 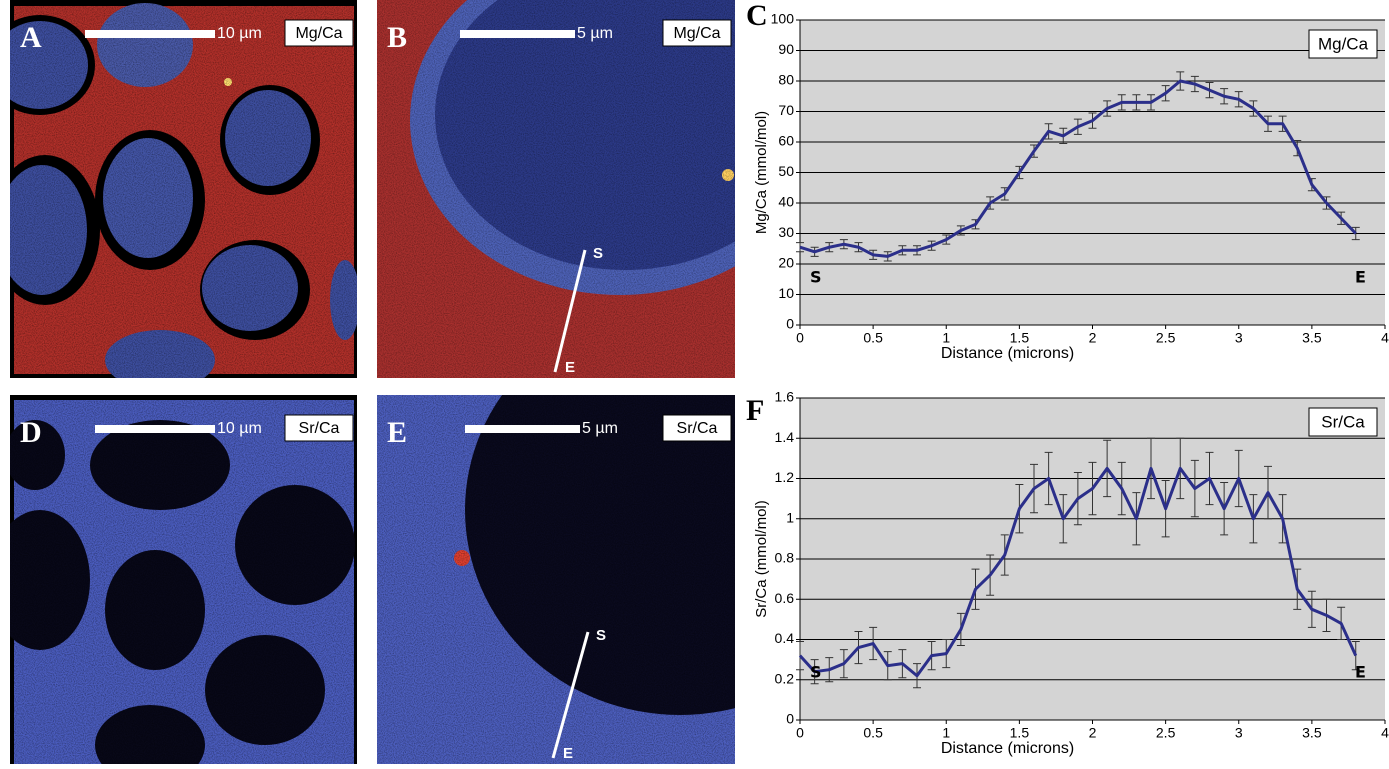 What do you see at coordinates (1355, 656) in the screenshot?
I see `error-bar` at bounding box center [1355, 656].